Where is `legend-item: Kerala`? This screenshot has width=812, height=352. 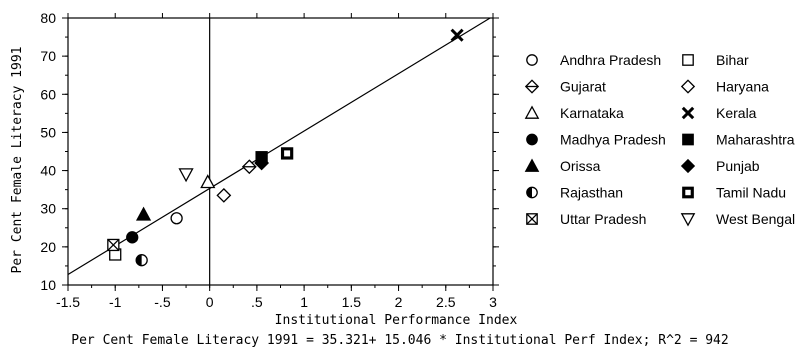 legend-item: Kerala is located at coordinates (719, 113).